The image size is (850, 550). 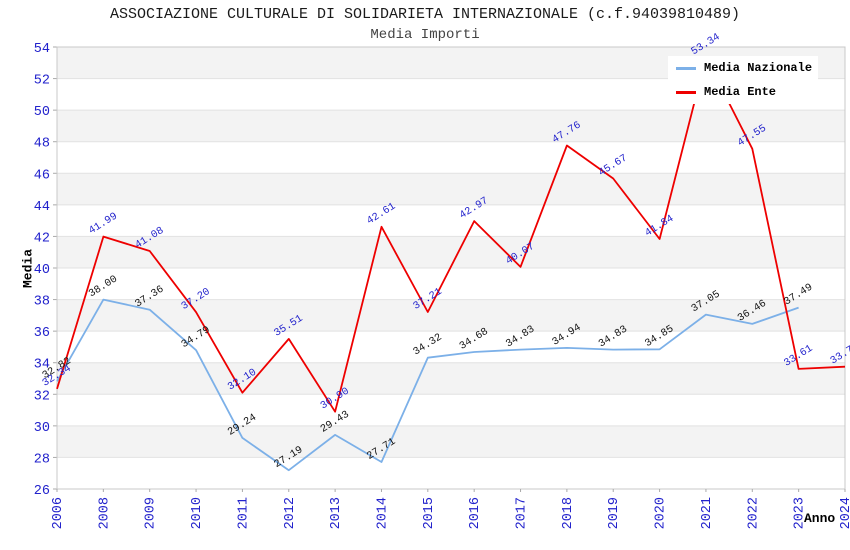 I want to click on x-tick-label: 2008, so click(x=104, y=513).